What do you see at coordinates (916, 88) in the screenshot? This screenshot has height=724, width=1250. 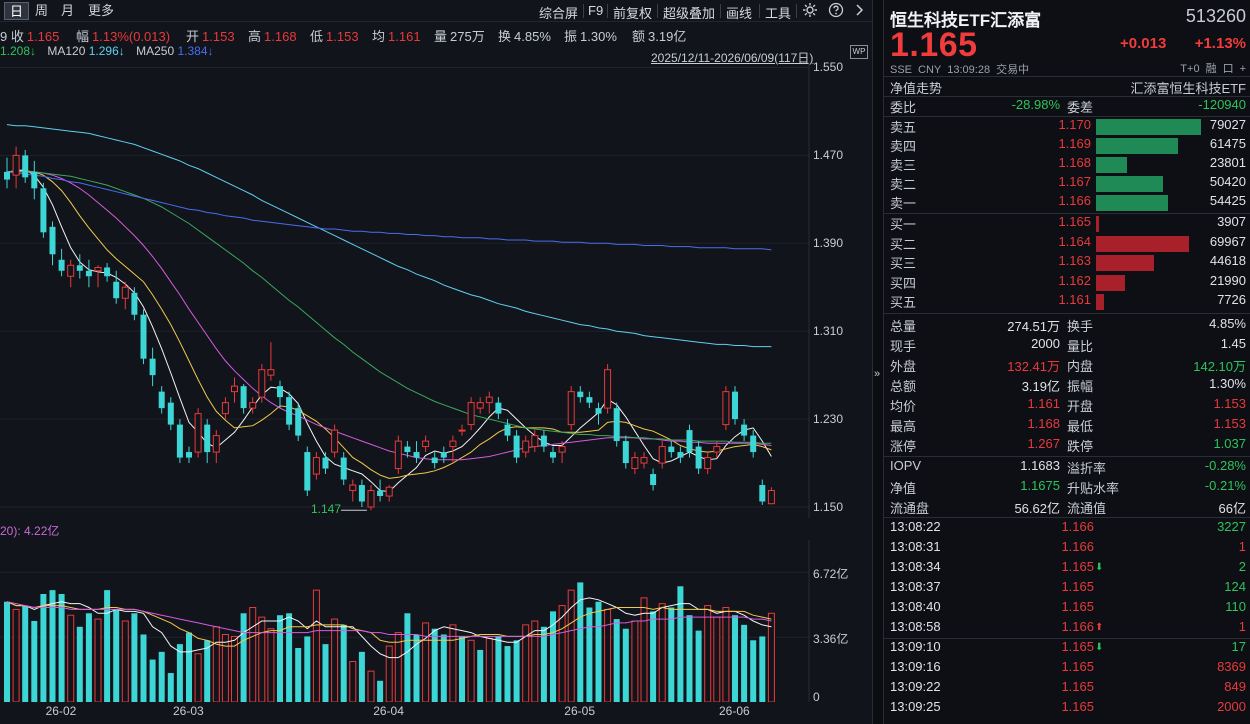 I see `nav-trend-title: 净值走势` at bounding box center [916, 88].